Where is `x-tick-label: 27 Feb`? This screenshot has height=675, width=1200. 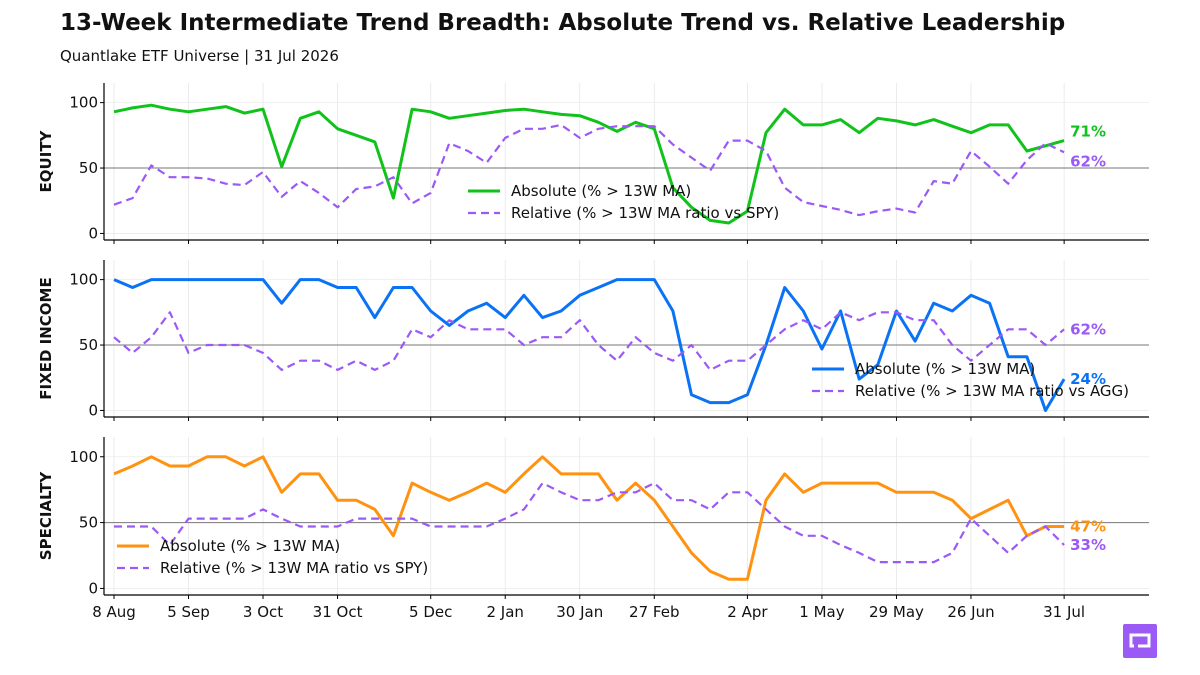
x-tick-label: 27 Feb is located at coordinates (654, 612).